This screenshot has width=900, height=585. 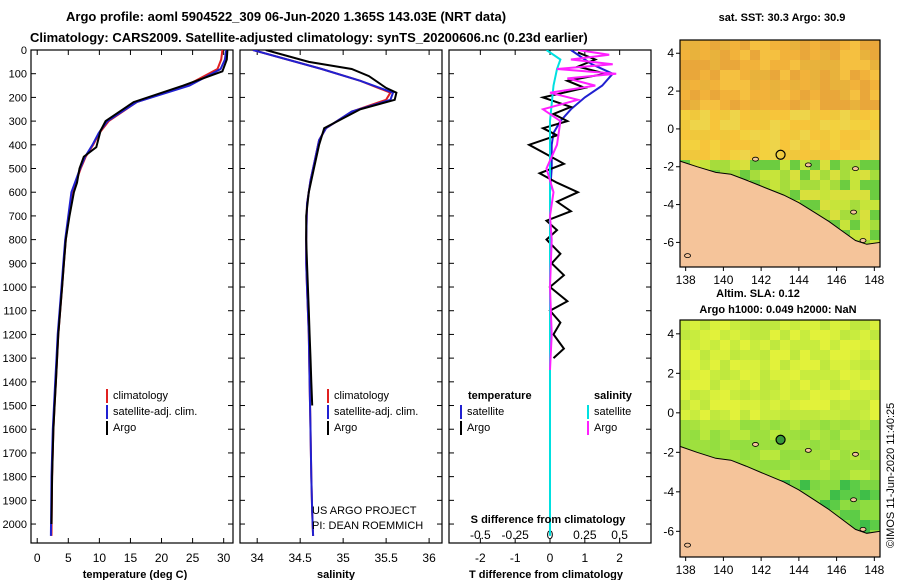 I want to click on depth-tick-label: 200, so click(x=18, y=98).